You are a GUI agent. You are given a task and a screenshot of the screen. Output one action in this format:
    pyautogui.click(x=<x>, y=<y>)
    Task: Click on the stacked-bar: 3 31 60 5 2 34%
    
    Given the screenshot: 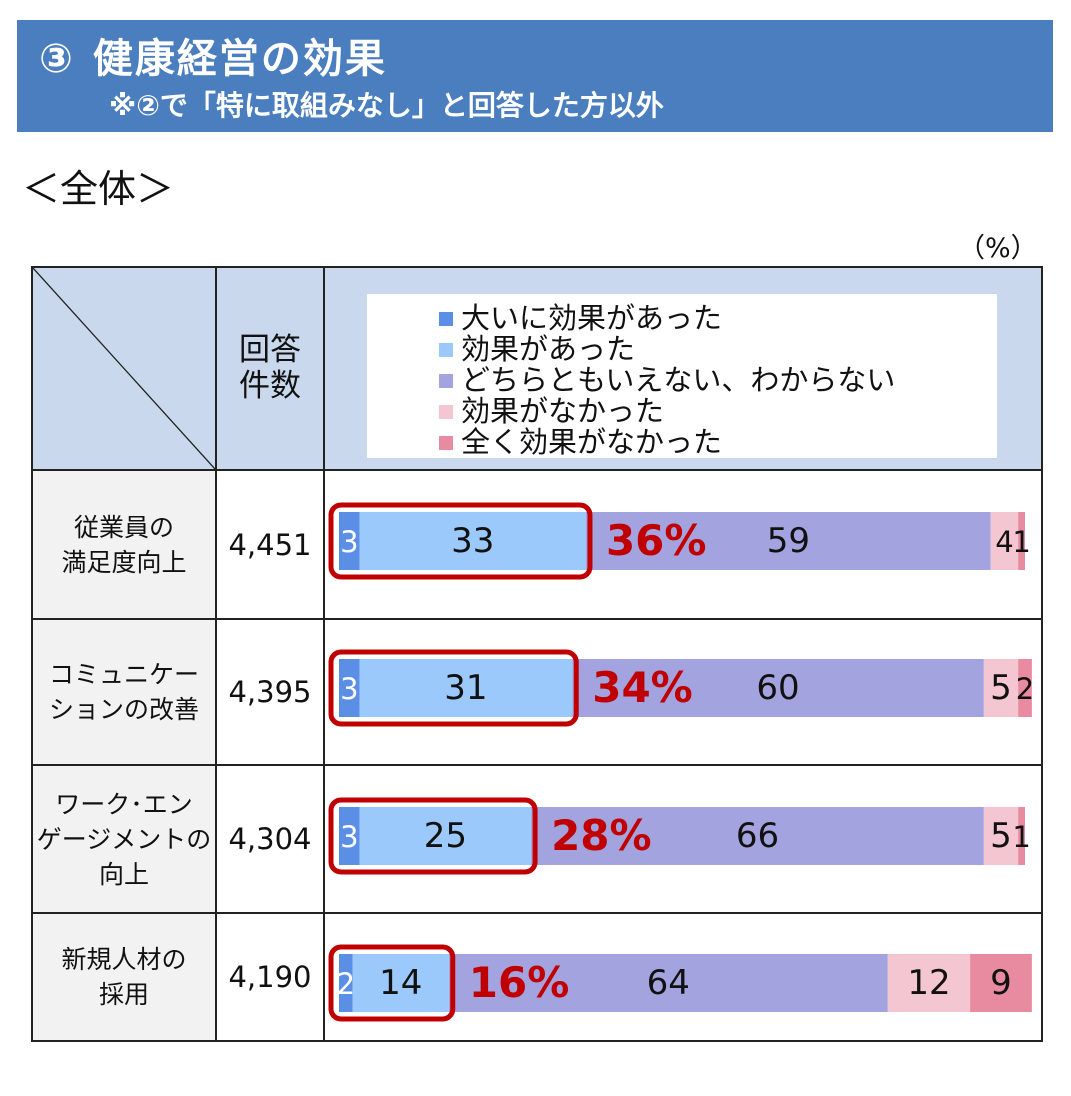 What is the action you would take?
    pyautogui.click(x=681, y=688)
    